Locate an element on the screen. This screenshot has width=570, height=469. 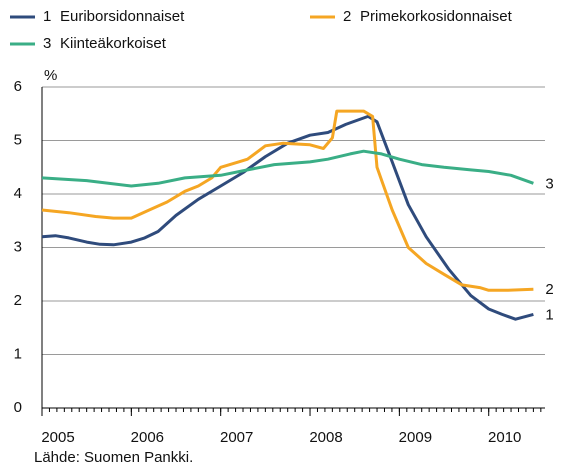
series-line is located at coordinates (287, 168).